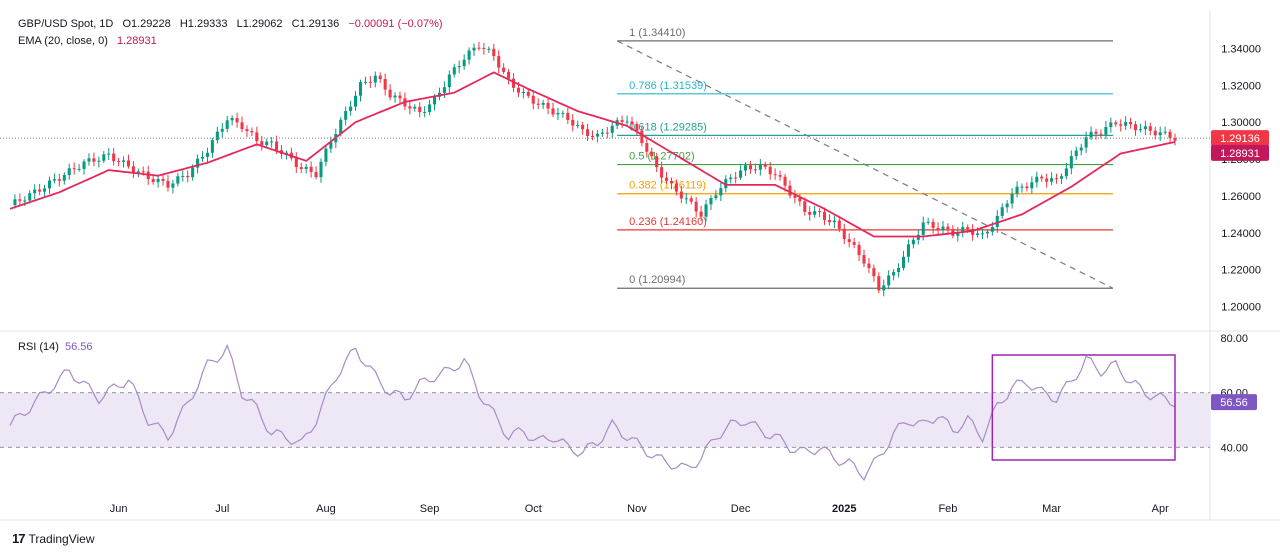  Describe the element at coordinates (315, 24) in the screenshot. I see `close-value: C1.29136` at that location.